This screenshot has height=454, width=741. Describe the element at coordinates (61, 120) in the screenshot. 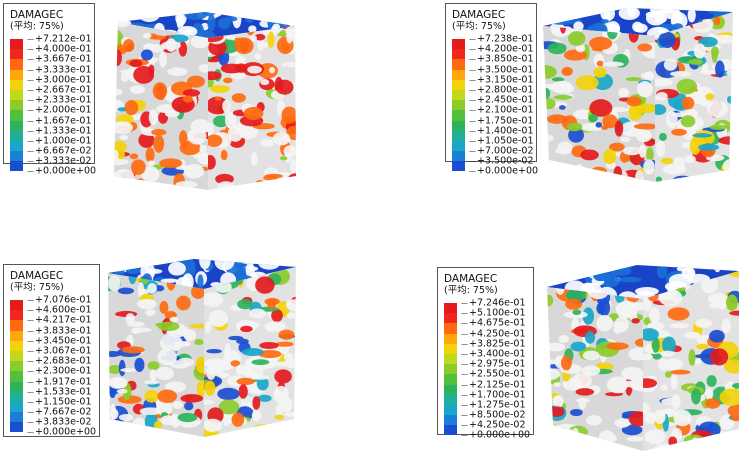

I see `legend-value: +1.667e-01` at that location.